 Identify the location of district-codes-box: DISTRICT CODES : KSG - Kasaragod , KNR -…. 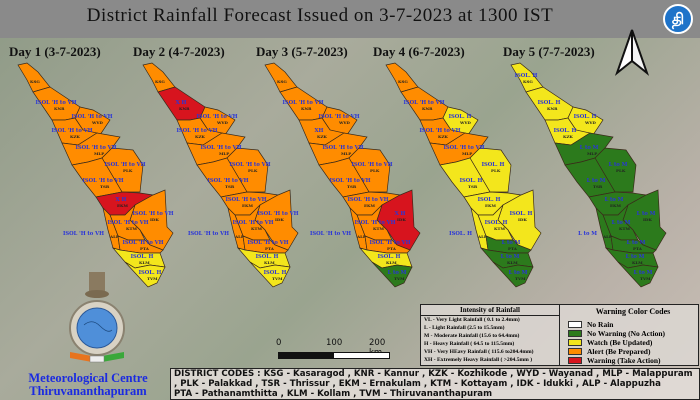
(435, 384).